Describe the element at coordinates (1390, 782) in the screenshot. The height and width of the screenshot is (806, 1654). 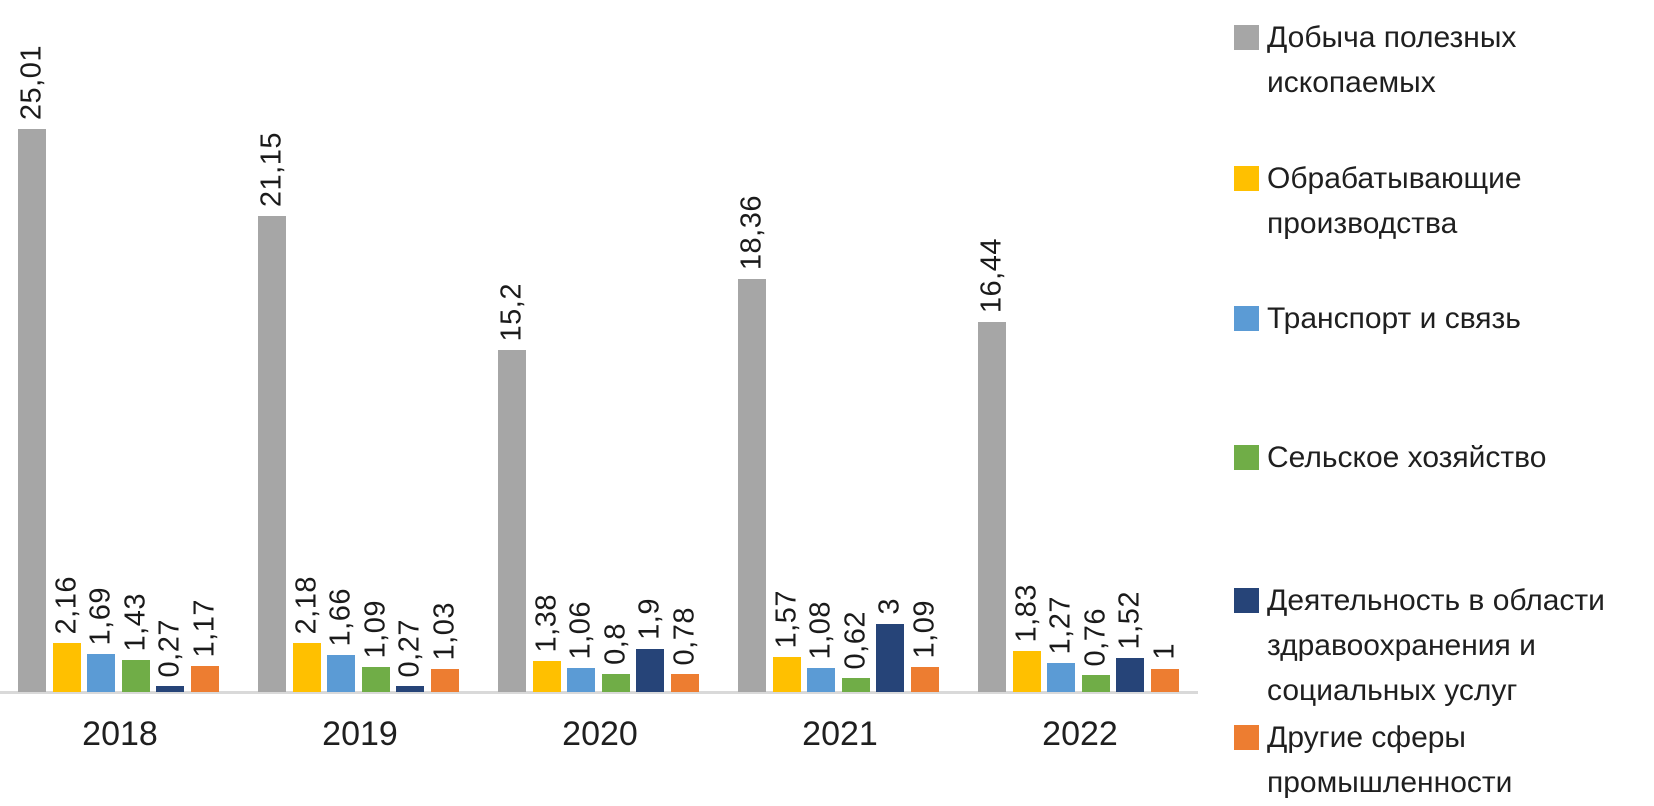
I see `legend-label-line: промышленности` at that location.